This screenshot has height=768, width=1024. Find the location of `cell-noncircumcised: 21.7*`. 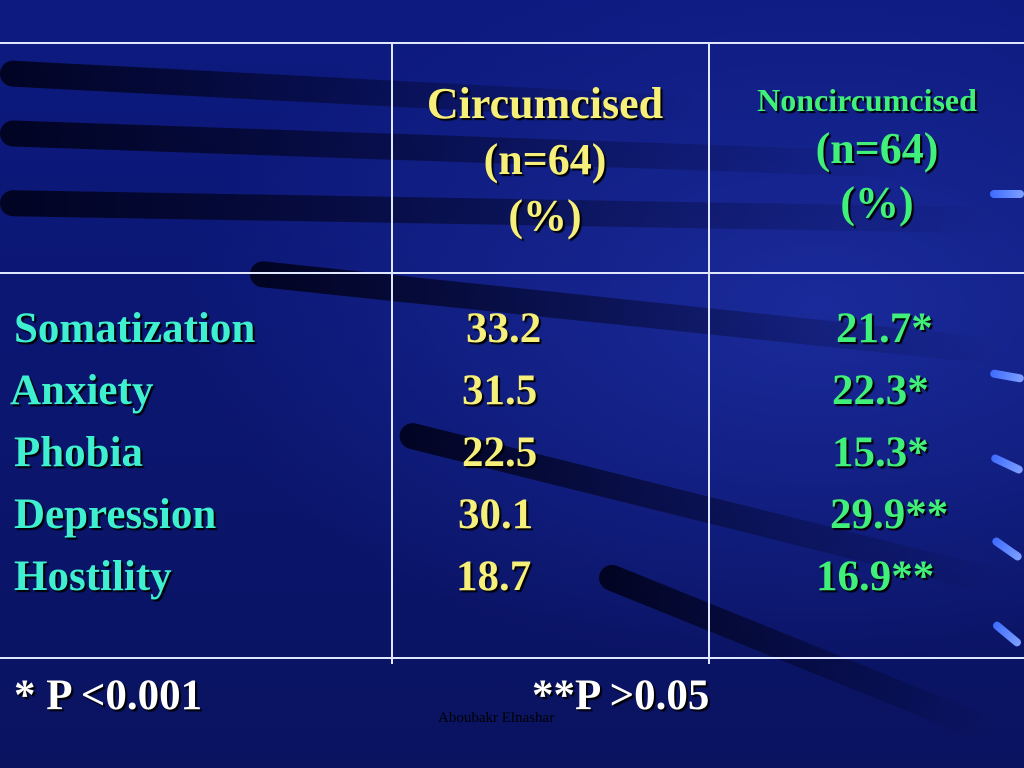

cell-noncircumcised: 21.7* is located at coordinates (884, 328).